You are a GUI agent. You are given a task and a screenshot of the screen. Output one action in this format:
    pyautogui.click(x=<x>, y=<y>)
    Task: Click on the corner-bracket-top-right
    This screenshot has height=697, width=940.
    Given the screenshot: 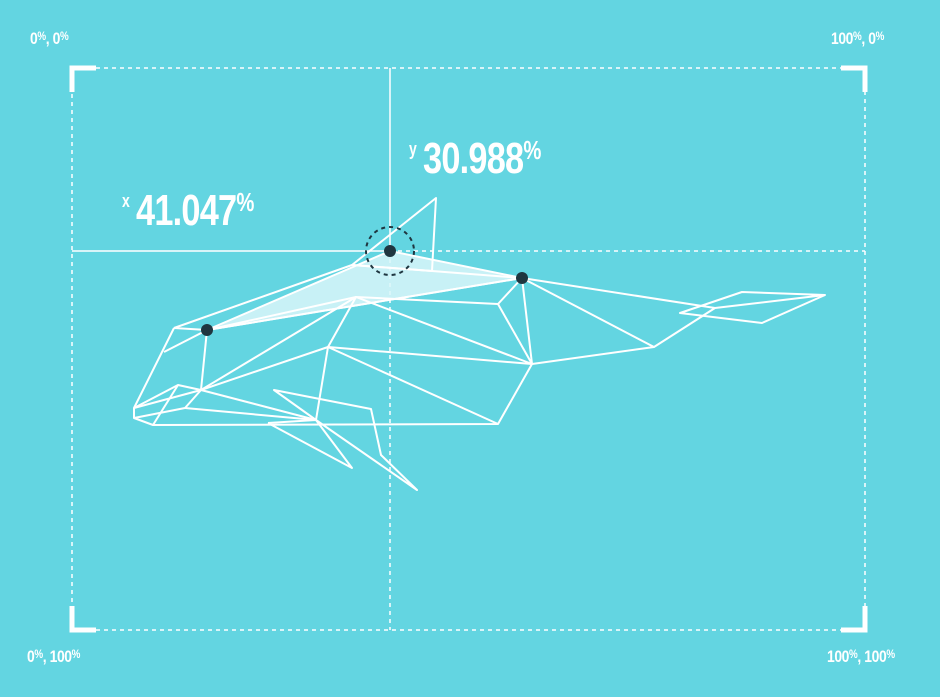 What is the action you would take?
    pyautogui.click(x=854, y=78)
    